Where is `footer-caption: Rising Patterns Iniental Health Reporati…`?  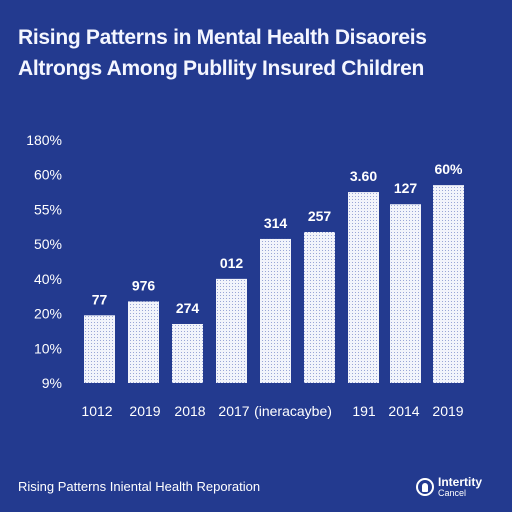
footer-caption: Rising Patterns Iniental Health Reporati… is located at coordinates (139, 486).